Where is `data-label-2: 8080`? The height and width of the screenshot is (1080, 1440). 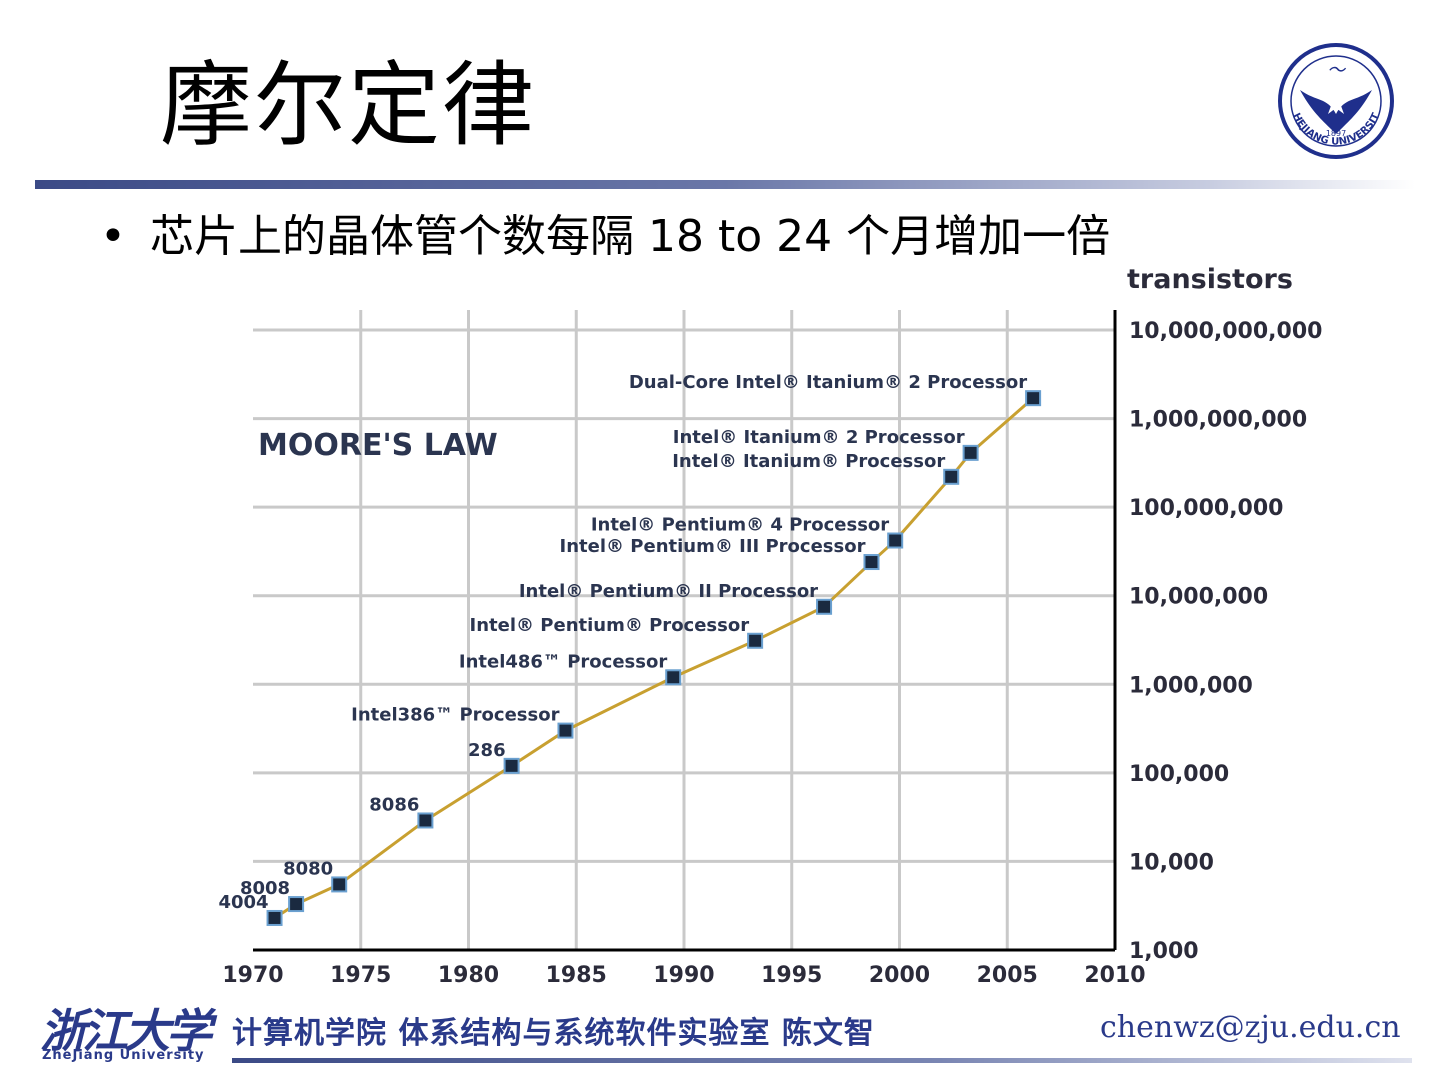
data-label-2: 8080 is located at coordinates (308, 868).